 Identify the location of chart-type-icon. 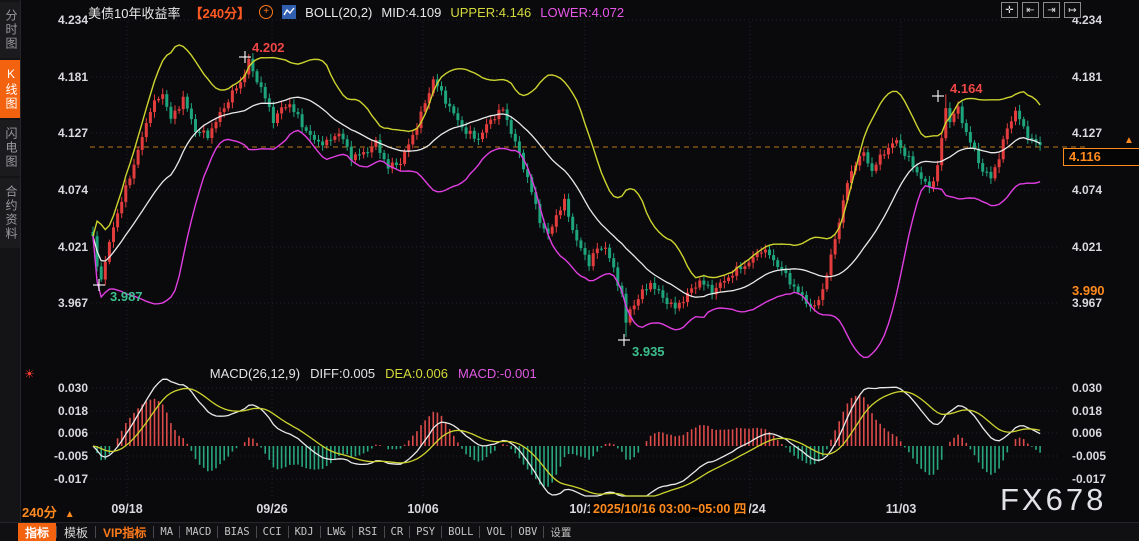
(289, 12).